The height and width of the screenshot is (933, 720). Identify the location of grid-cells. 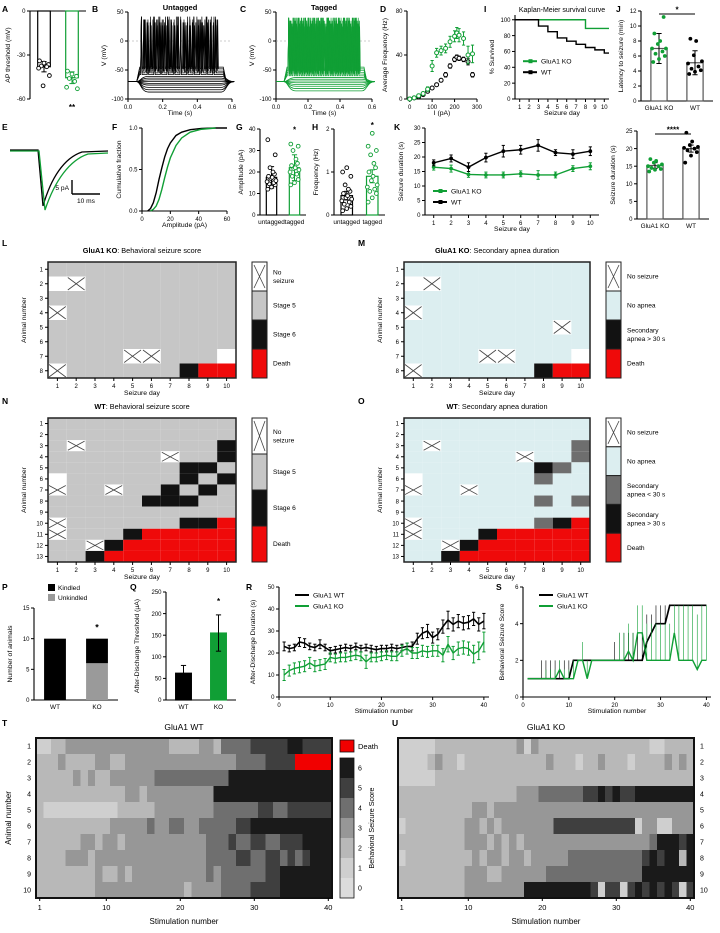
(142, 320).